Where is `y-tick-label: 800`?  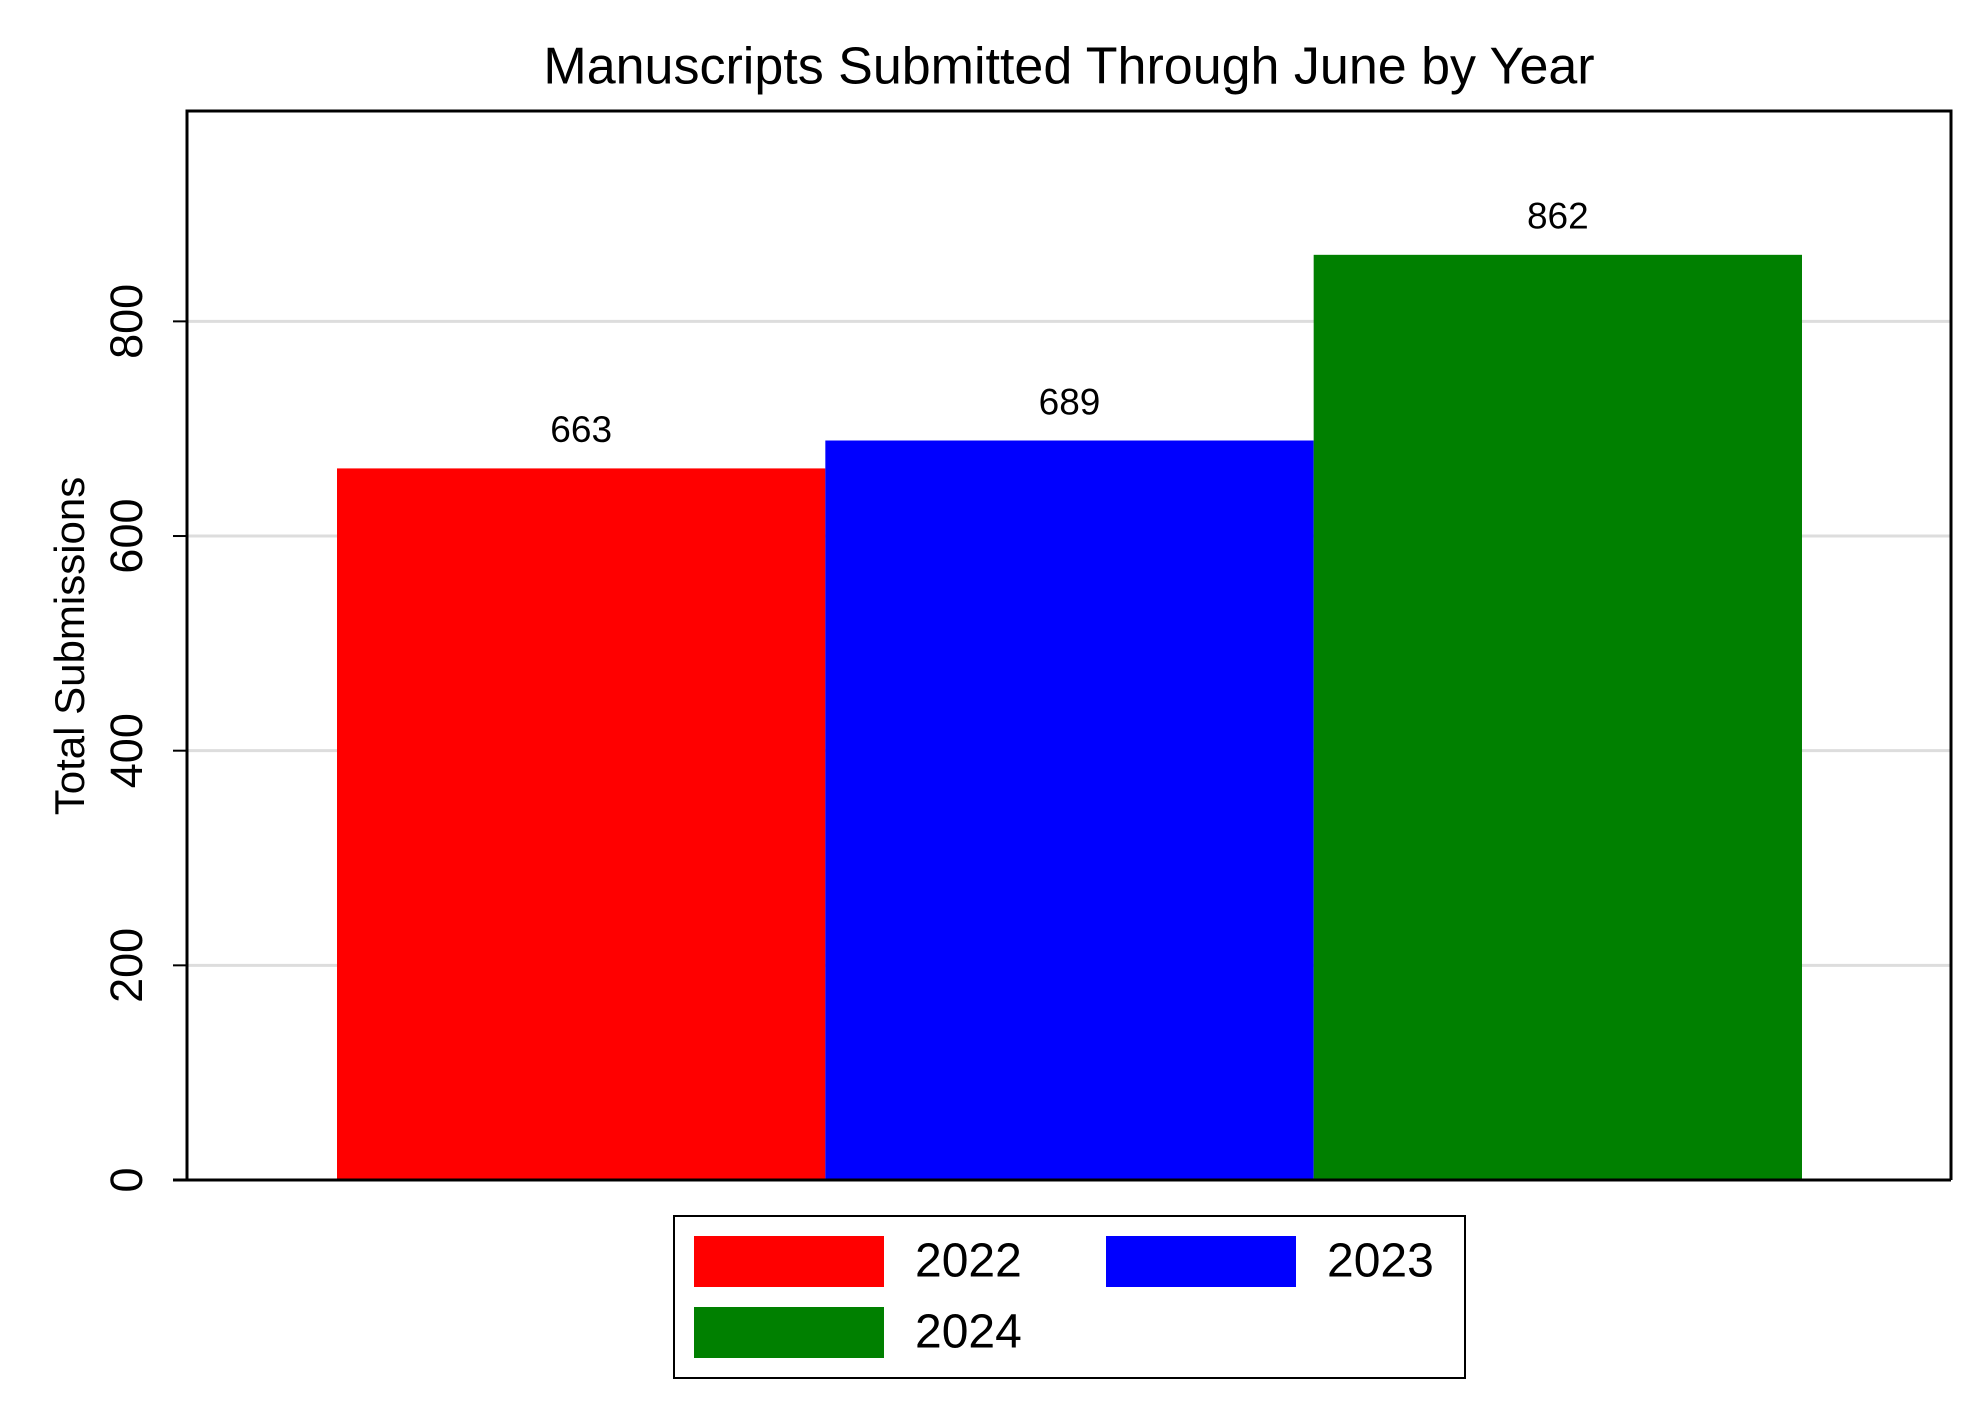
y-tick-label: 800 is located at coordinates (126, 321).